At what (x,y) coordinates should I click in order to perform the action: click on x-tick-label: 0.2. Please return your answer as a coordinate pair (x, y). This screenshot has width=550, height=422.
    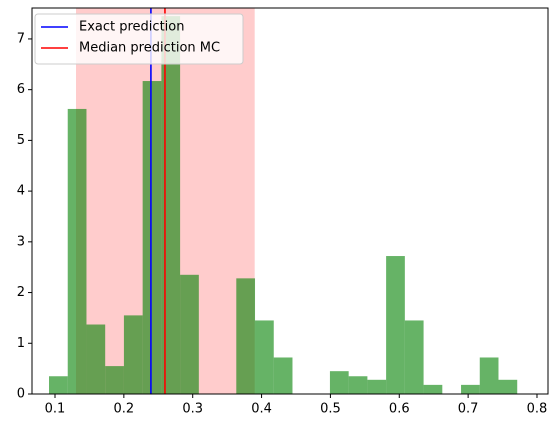
    Looking at the image, I should click on (124, 409).